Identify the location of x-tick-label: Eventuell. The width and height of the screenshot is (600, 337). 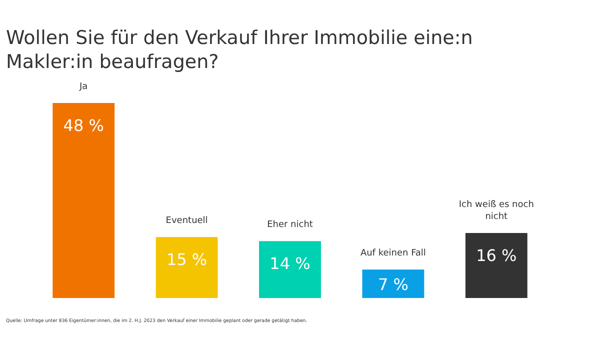
(187, 221).